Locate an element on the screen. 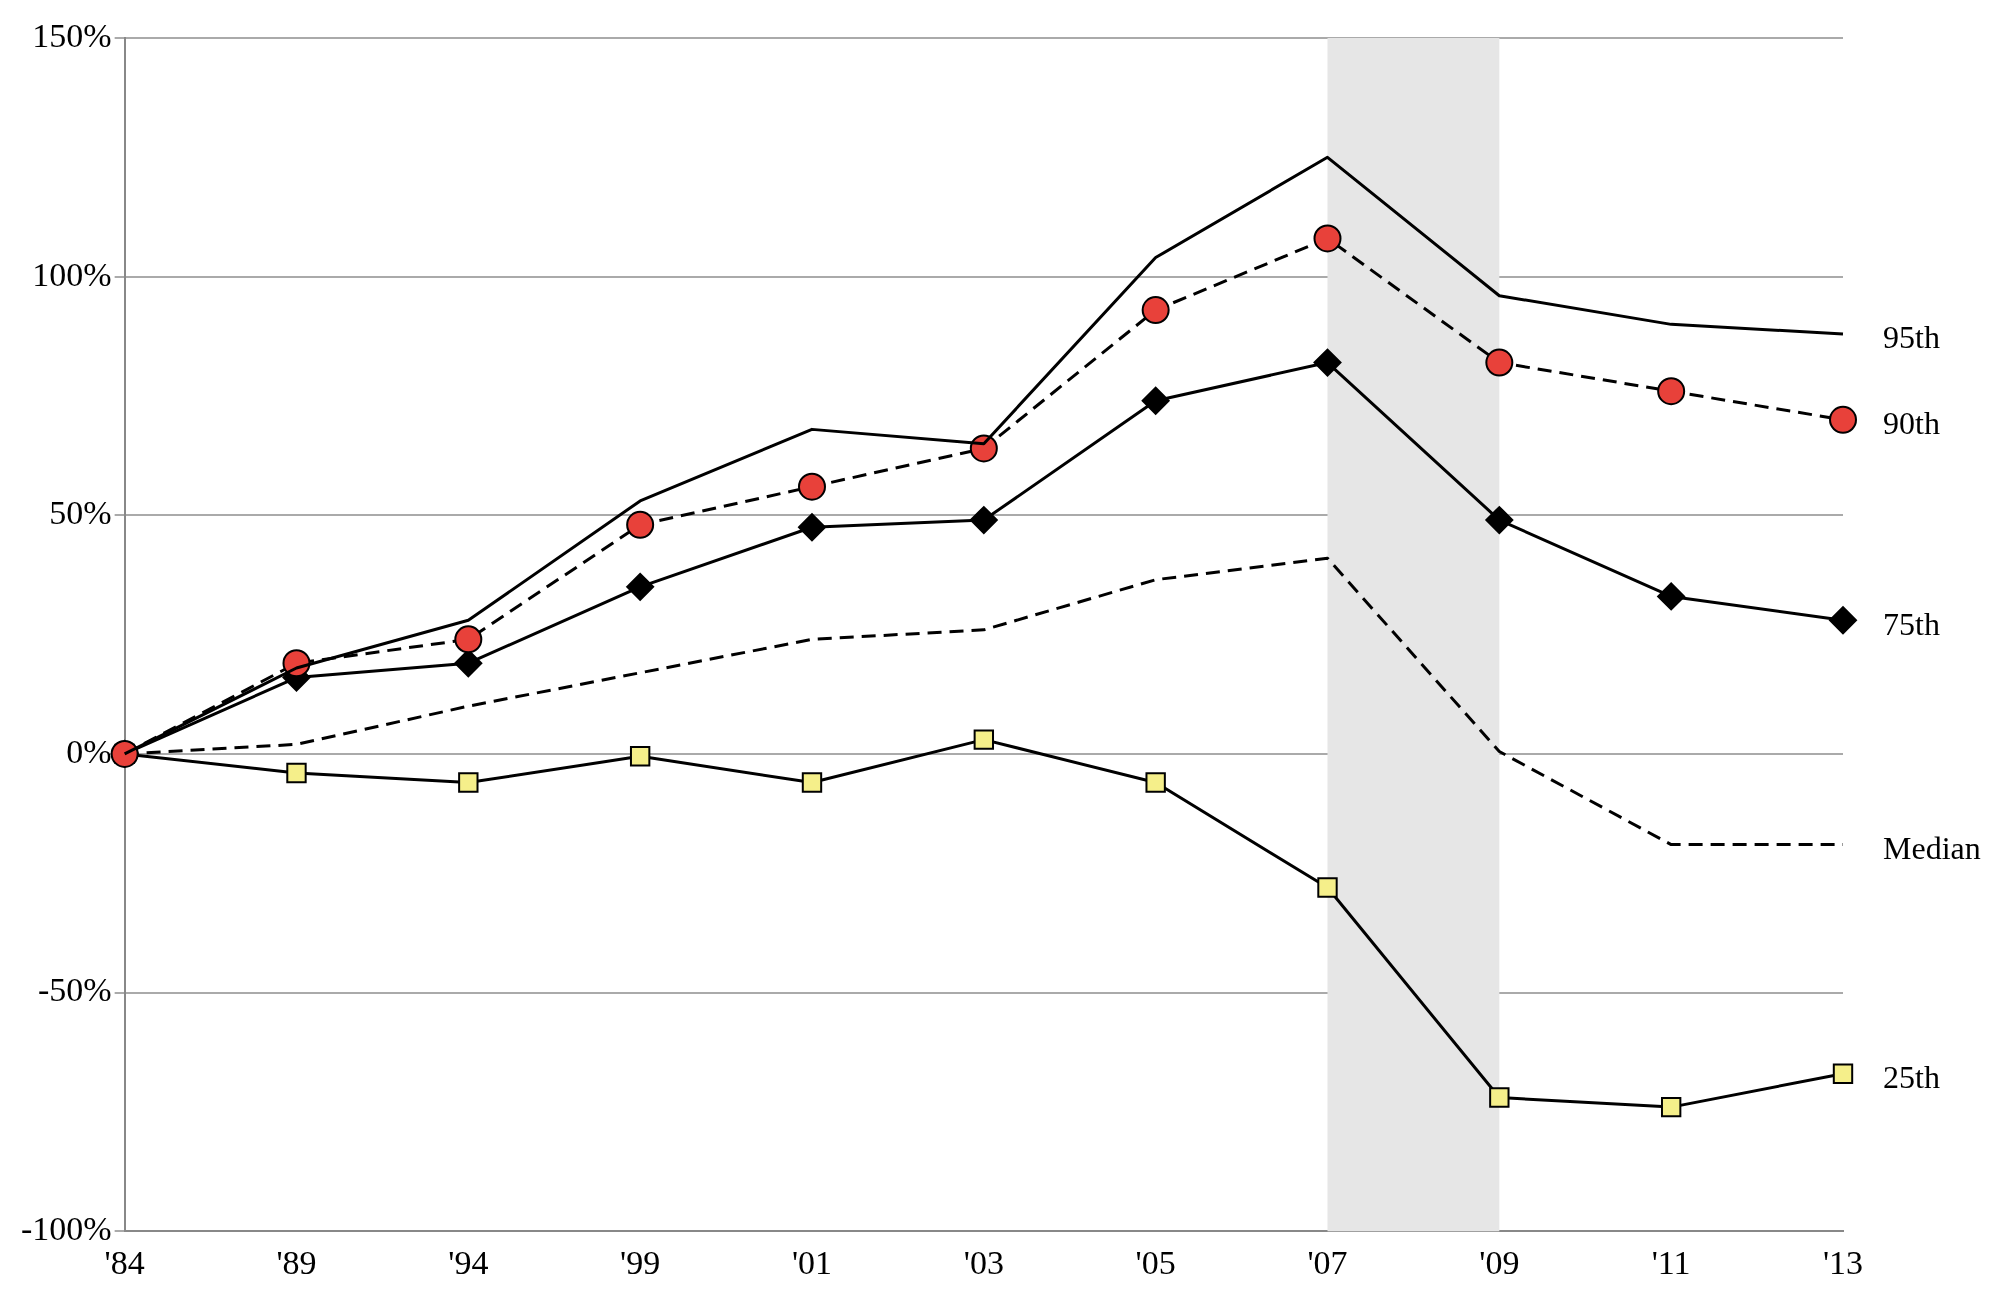 The image size is (2005, 1311). series-label: 25th is located at coordinates (1911, 1077).